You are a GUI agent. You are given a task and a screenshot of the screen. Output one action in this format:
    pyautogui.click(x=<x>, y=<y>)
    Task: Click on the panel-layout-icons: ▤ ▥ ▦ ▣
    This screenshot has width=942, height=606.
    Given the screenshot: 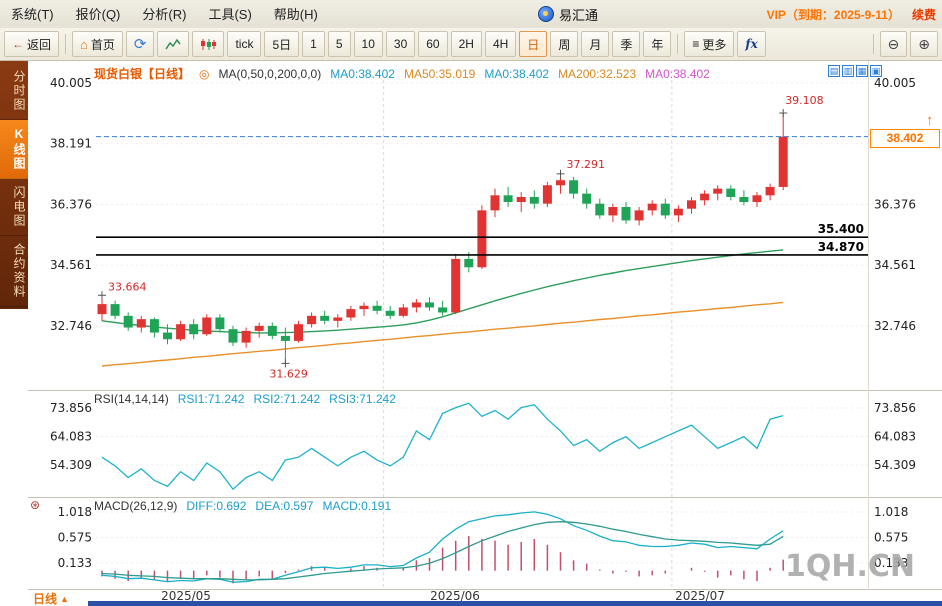 What is the action you would take?
    pyautogui.click(x=855, y=71)
    